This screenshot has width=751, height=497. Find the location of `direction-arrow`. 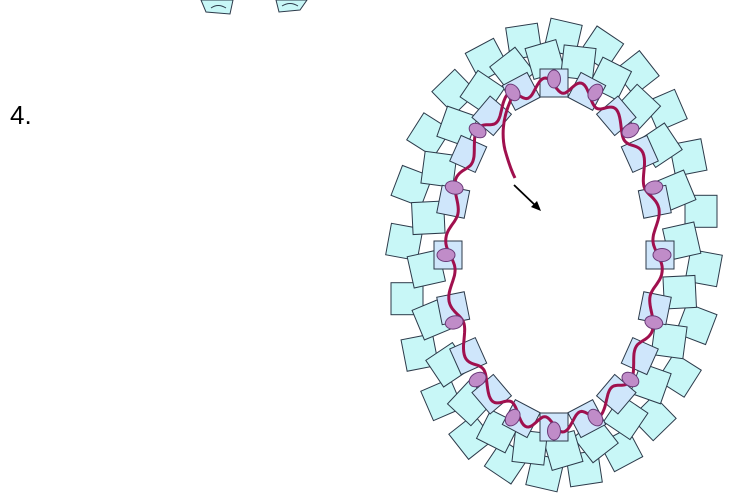

direction-arrow is located at coordinates (527, 197).